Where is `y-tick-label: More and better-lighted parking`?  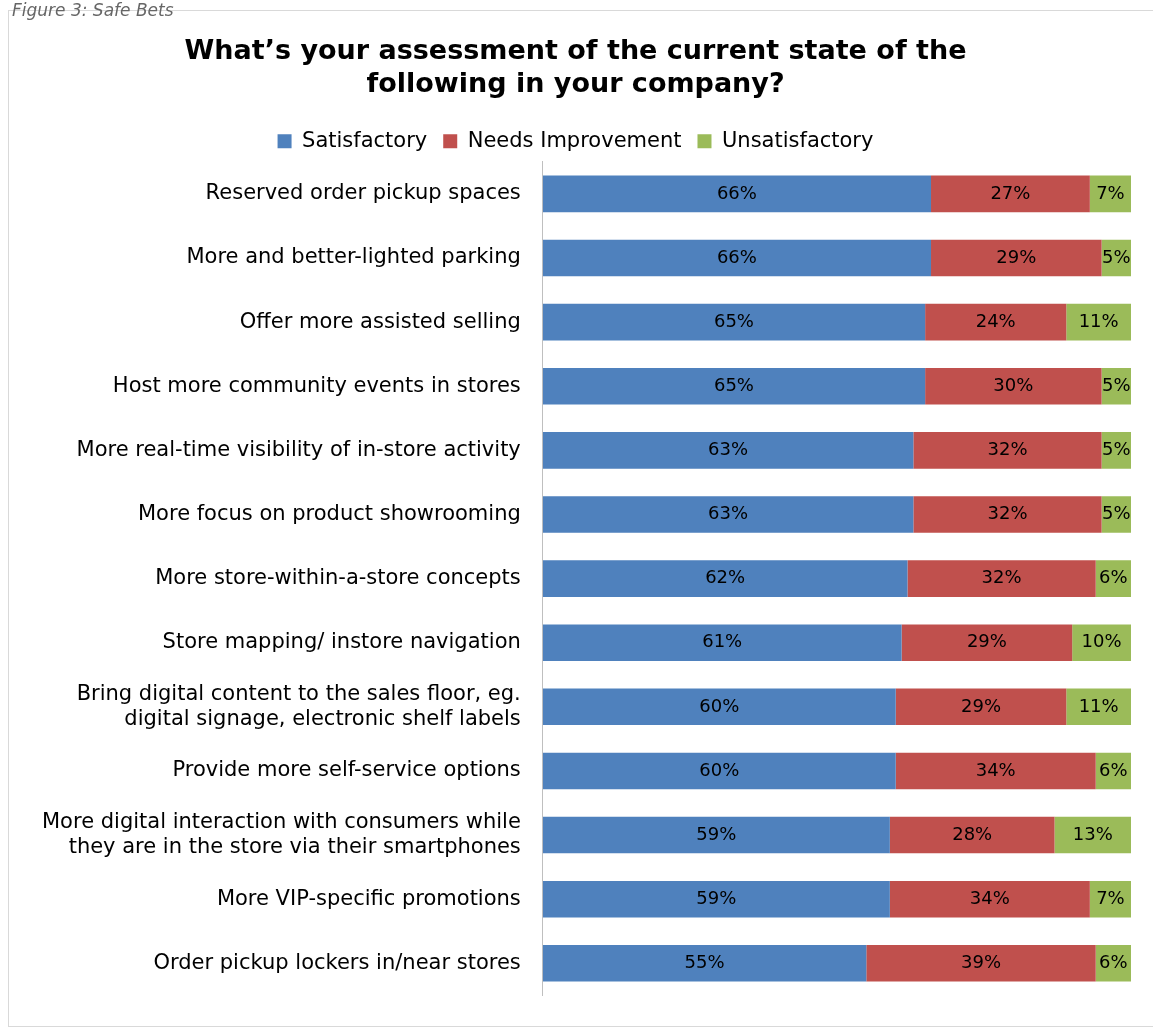 y-tick-label: More and better-lighted parking is located at coordinates (353, 256).